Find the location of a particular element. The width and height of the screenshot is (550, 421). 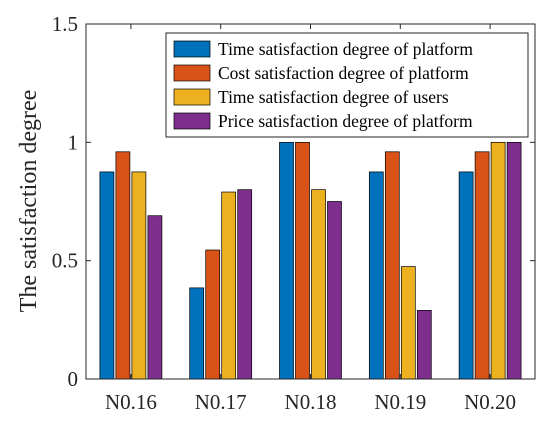

legend-label-series-3: Time satisfaction degree of users is located at coordinates (333, 97).